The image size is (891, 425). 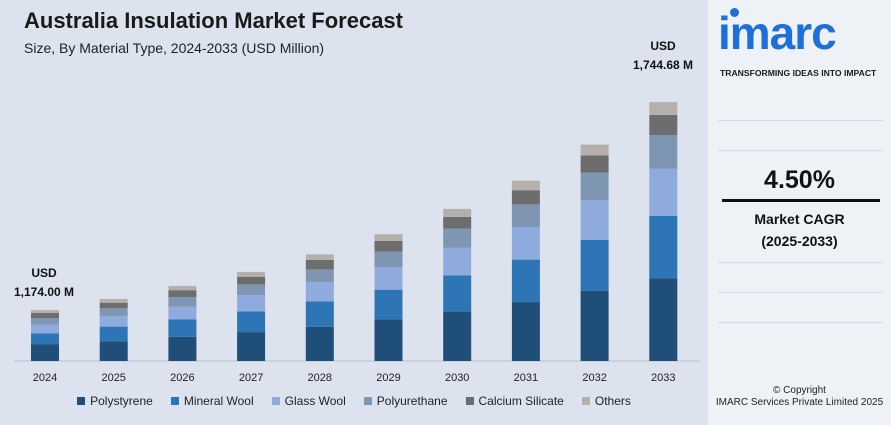 What do you see at coordinates (388, 304) in the screenshot?
I see `bar-segment-2029-mineral-wool` at bounding box center [388, 304].